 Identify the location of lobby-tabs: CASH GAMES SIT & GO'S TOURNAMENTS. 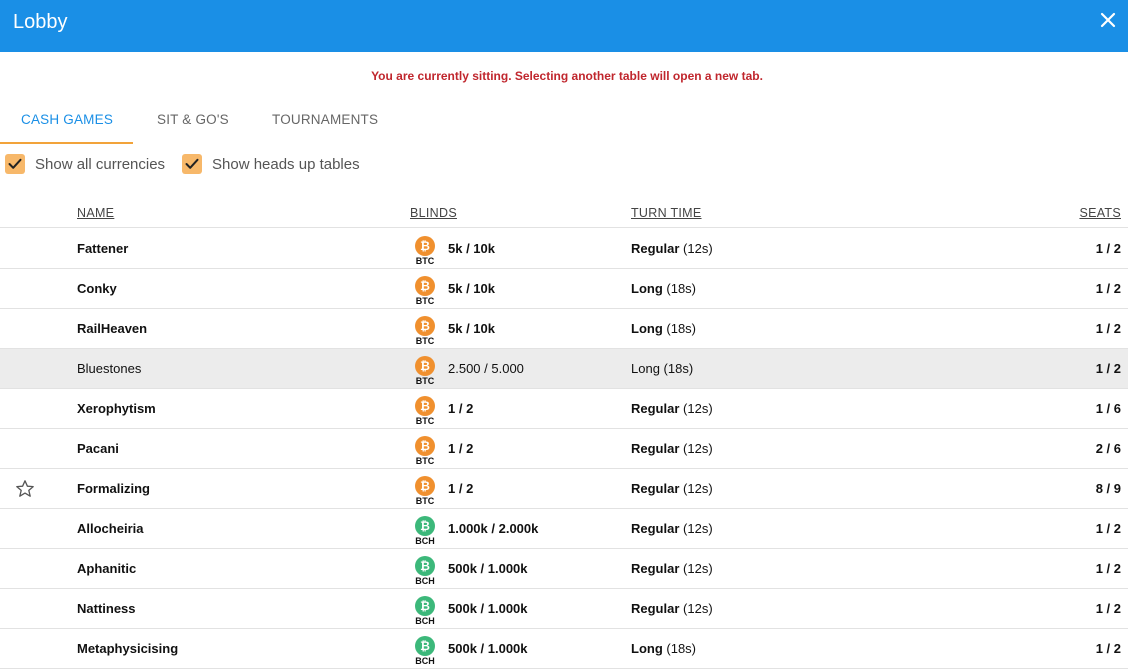
(564, 122).